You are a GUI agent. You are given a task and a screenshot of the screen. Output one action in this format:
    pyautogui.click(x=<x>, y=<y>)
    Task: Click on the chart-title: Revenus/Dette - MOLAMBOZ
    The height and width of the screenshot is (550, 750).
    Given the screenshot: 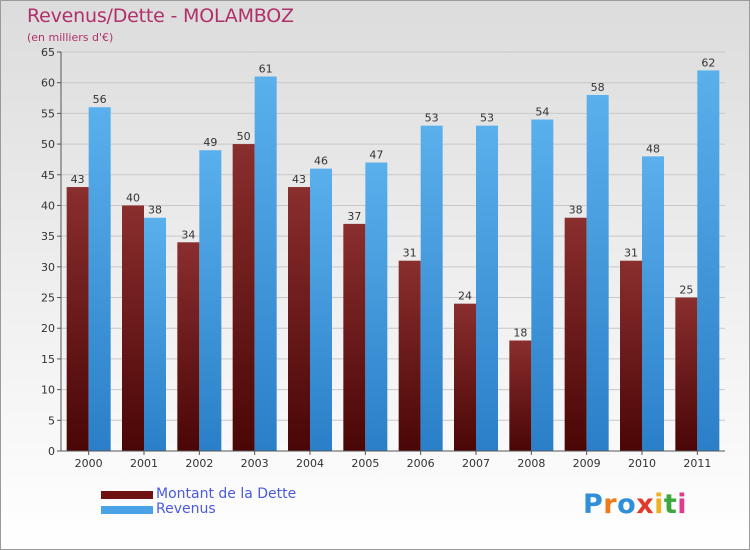 What is the action you would take?
    pyautogui.click(x=160, y=16)
    